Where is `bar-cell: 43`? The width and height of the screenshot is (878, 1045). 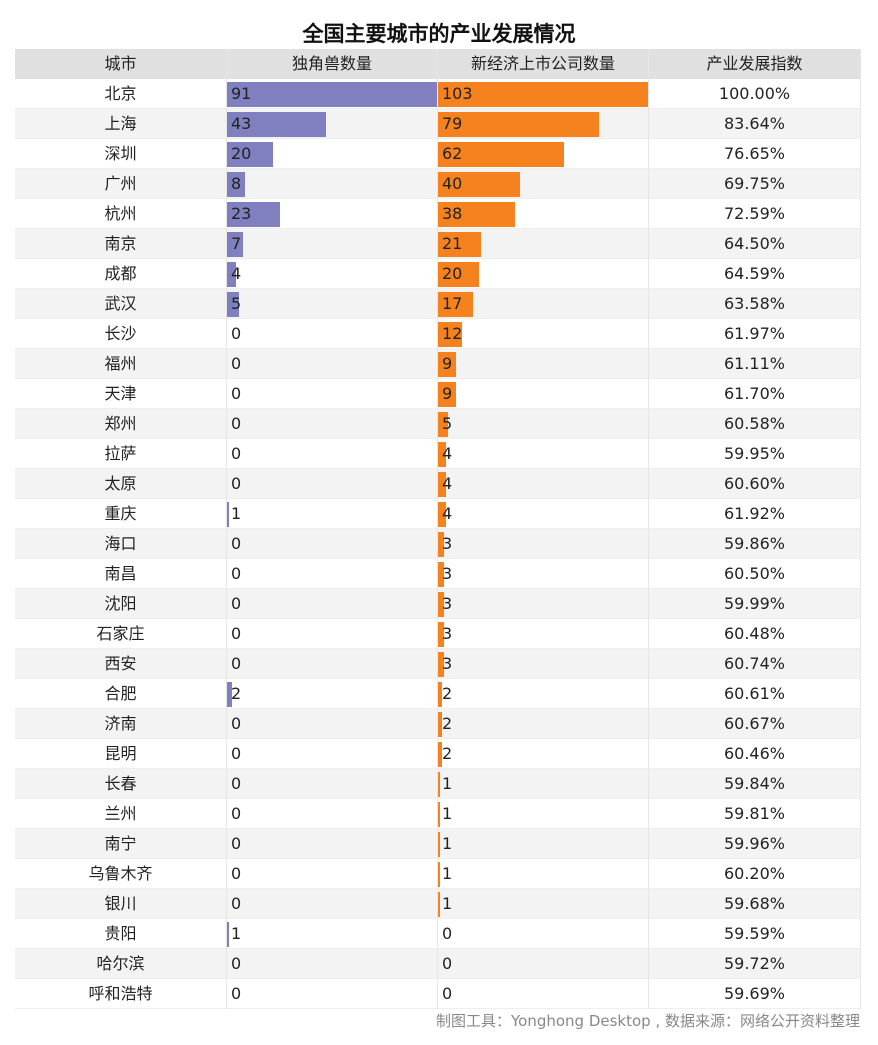 bar-cell: 43 is located at coordinates (332, 124).